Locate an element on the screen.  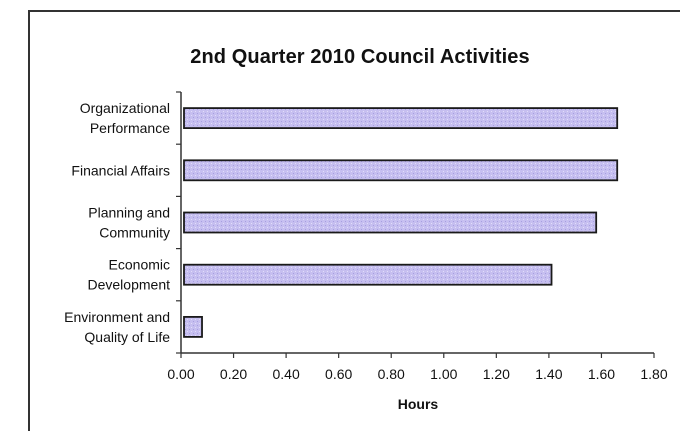
category-label: Community is located at coordinates (134, 233).